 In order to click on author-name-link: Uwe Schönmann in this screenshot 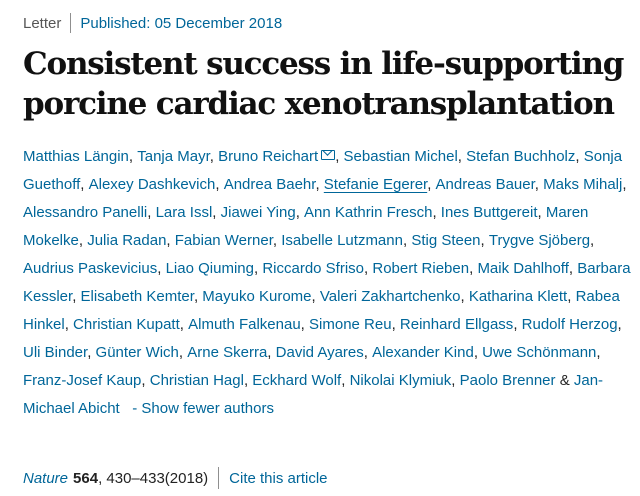, I will do `click(539, 352)`.